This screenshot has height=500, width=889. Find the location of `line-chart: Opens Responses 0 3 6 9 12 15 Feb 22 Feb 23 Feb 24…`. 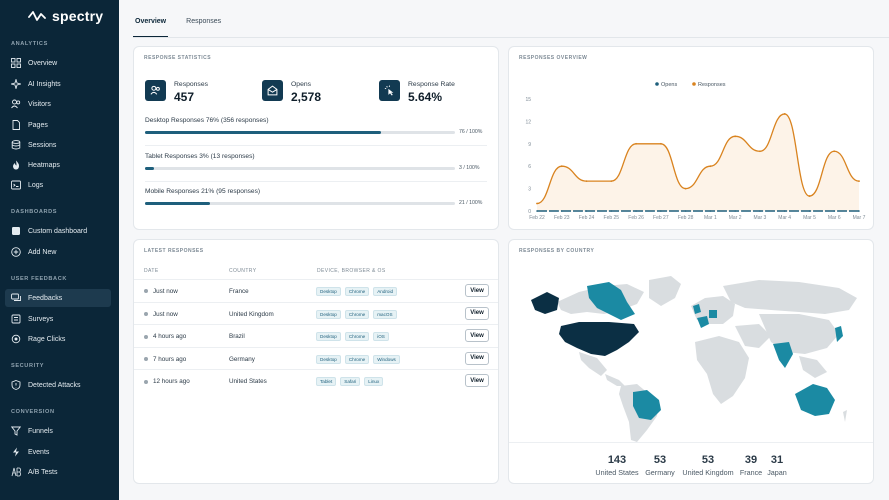

line-chart: Opens Responses 0 3 6 9 12 15 Feb 22 Feb 23 Feb 24… is located at coordinates (695, 151).